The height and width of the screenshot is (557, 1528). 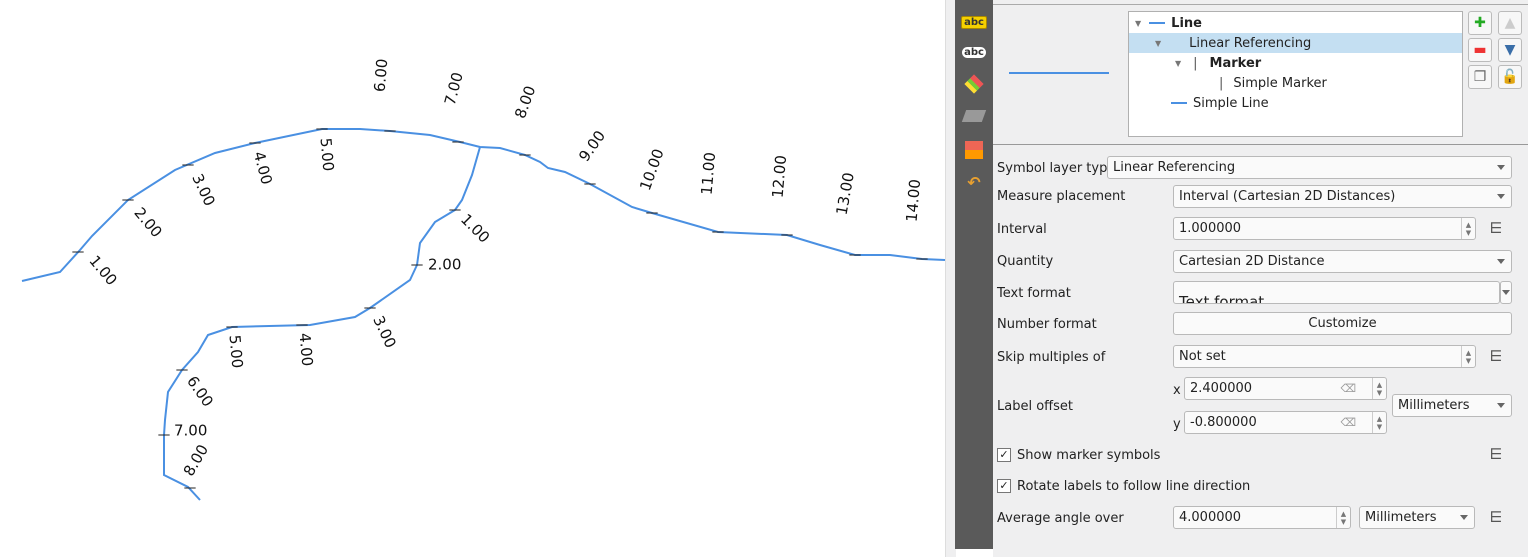 What do you see at coordinates (1295, 103) in the screenshot?
I see `tree-item-simple-line: Simple Line` at bounding box center [1295, 103].